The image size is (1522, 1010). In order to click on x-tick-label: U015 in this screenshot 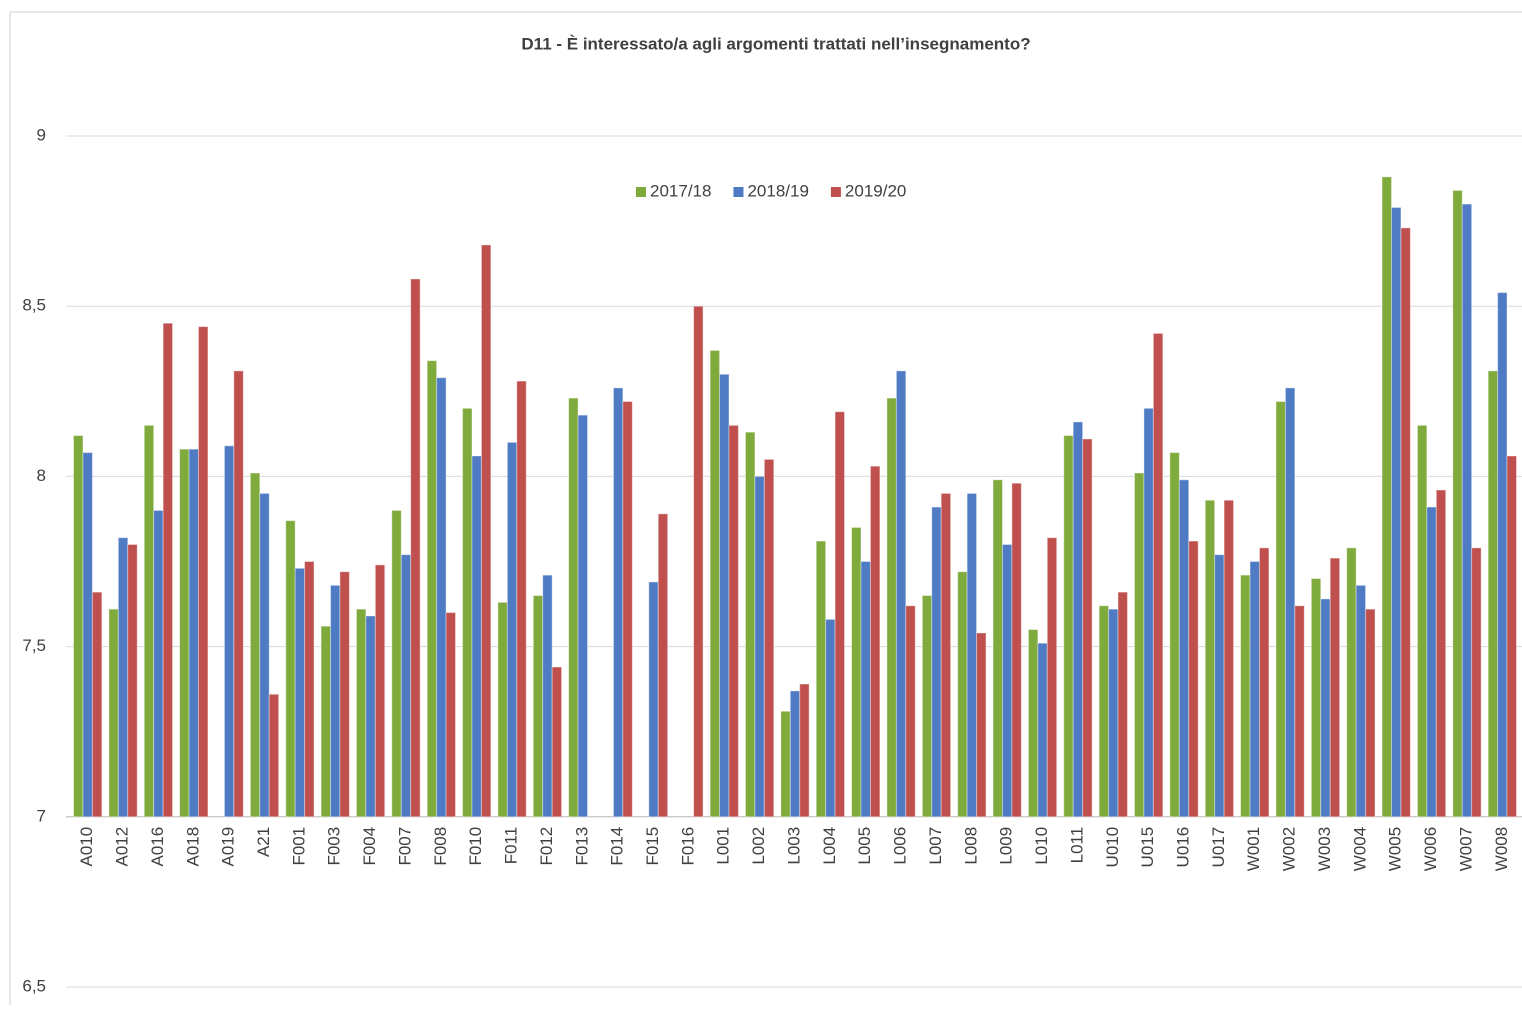, I will do `click(1147, 847)`.